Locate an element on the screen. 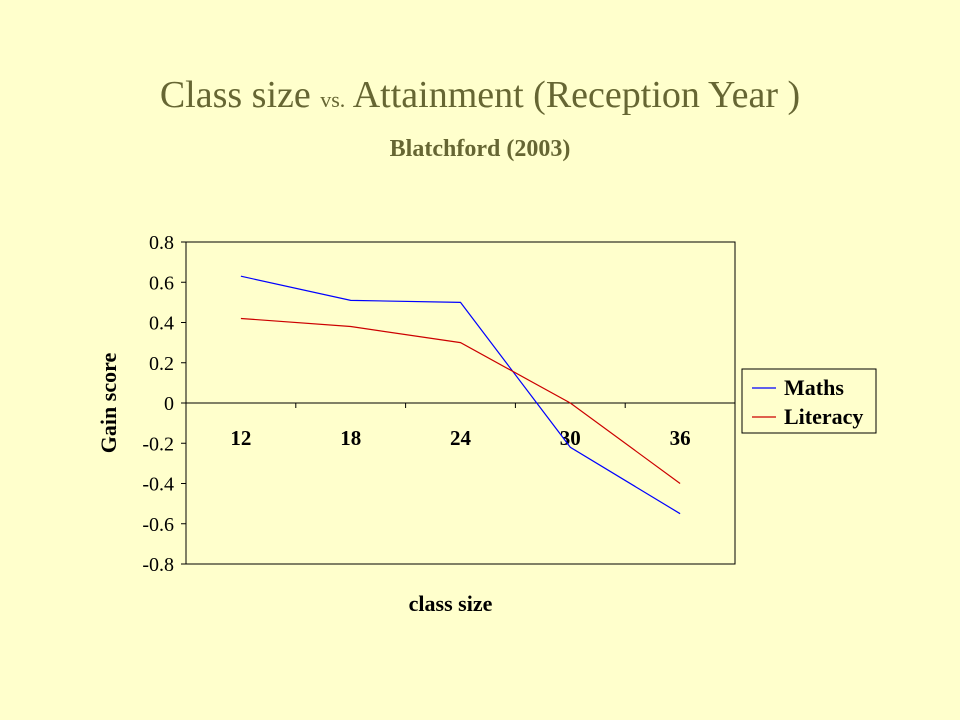 This screenshot has height=720, width=960. y-tick-label: 0.6 is located at coordinates (161, 283).